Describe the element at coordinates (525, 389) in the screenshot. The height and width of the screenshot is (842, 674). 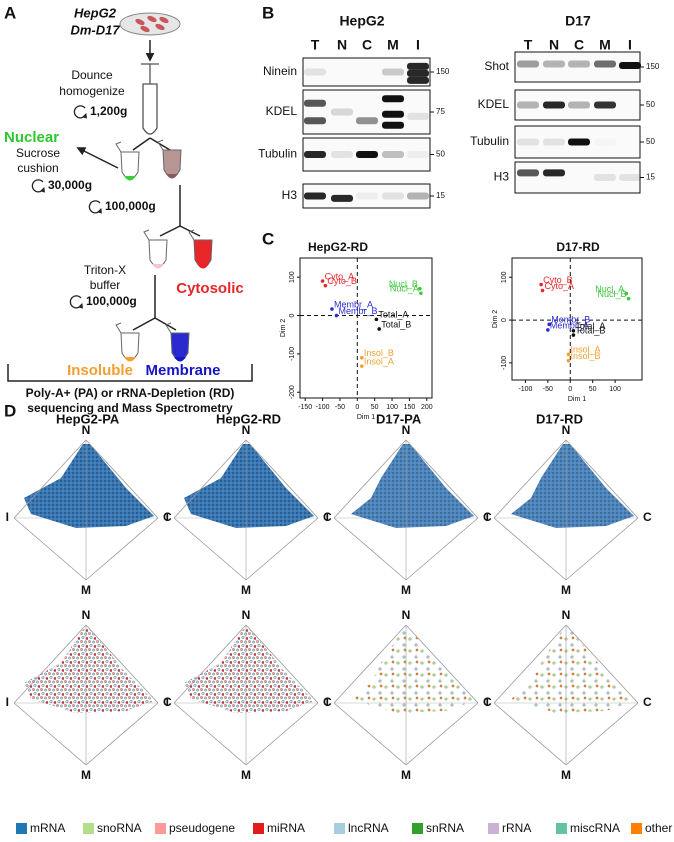
I see `x-tick-label: -100` at that location.